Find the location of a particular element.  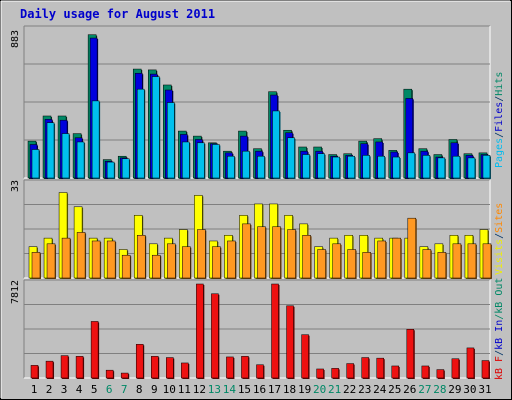

x-tick-label: 29 is located at coordinates (454, 389).